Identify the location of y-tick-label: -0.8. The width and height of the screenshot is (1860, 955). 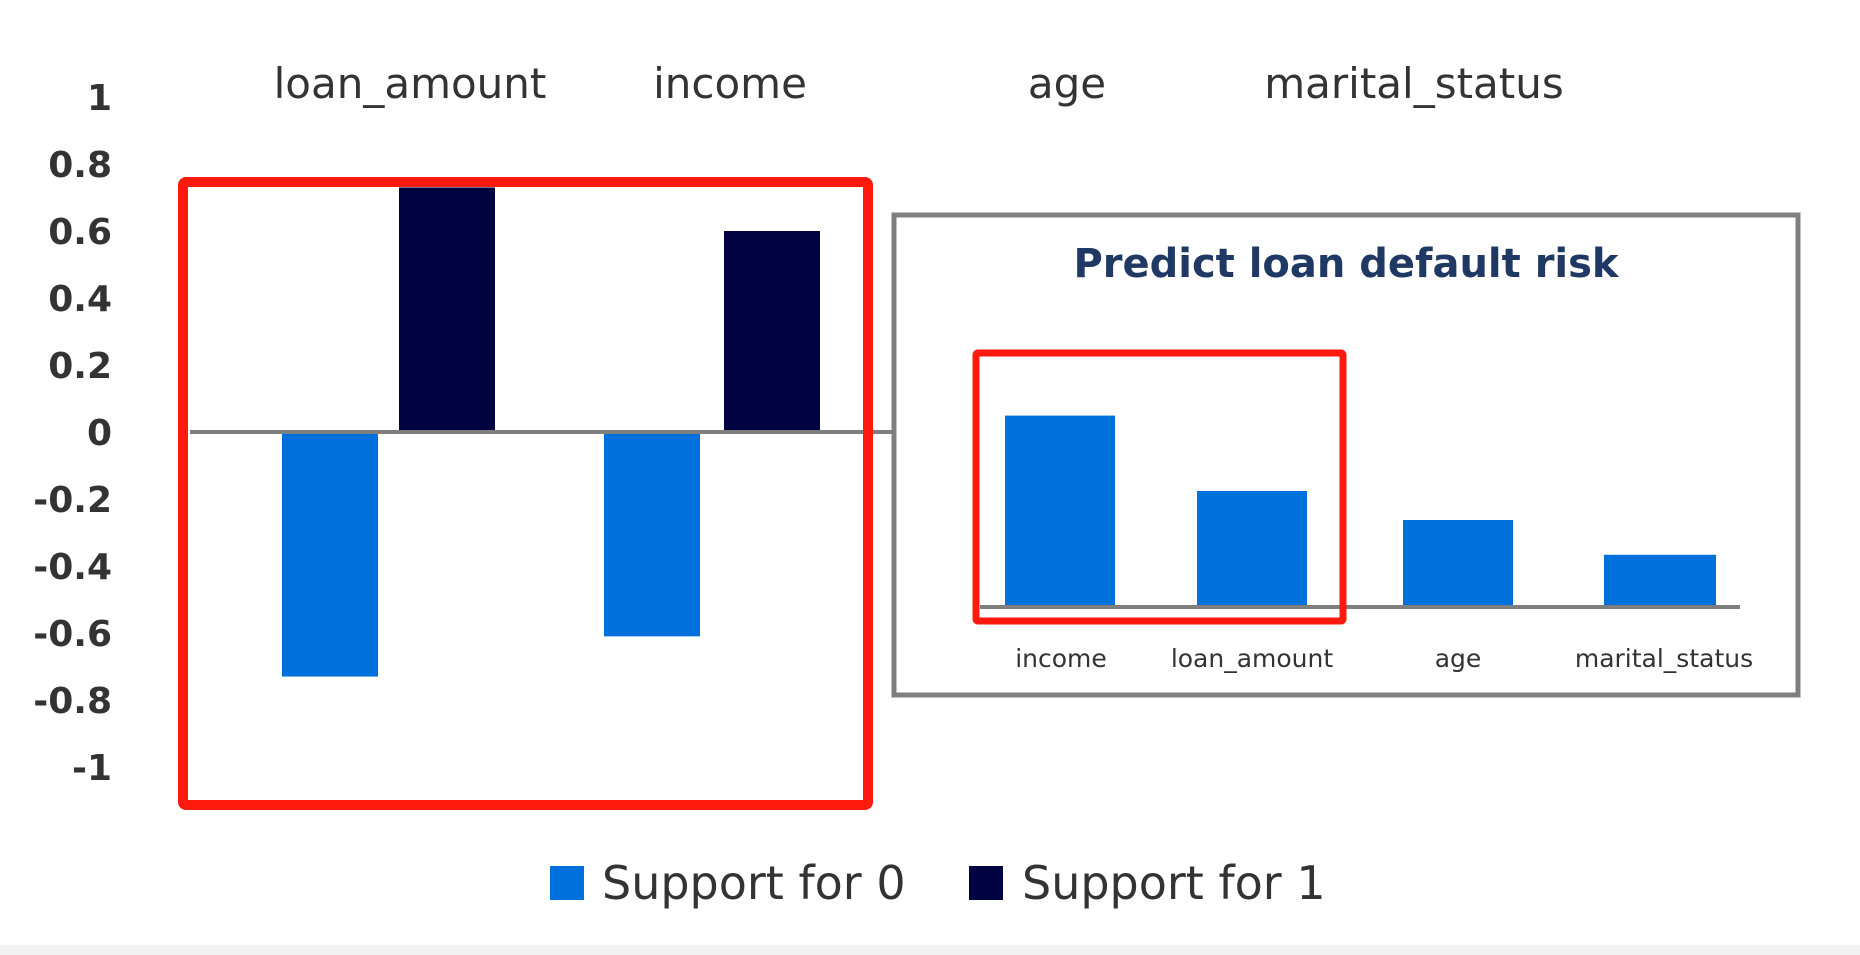
(72, 701).